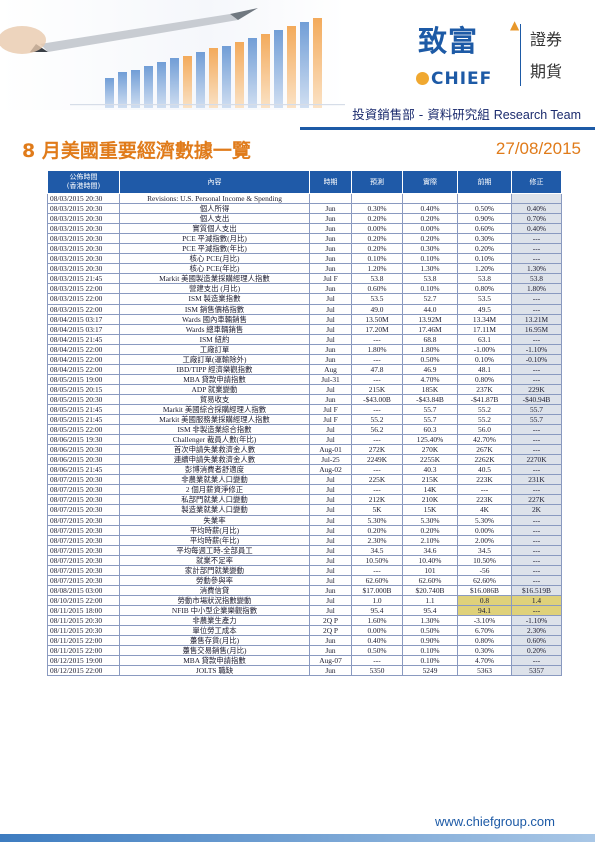 The image size is (595, 842). I want to click on content-cell: 彭博消費者舒適度, so click(214, 470).